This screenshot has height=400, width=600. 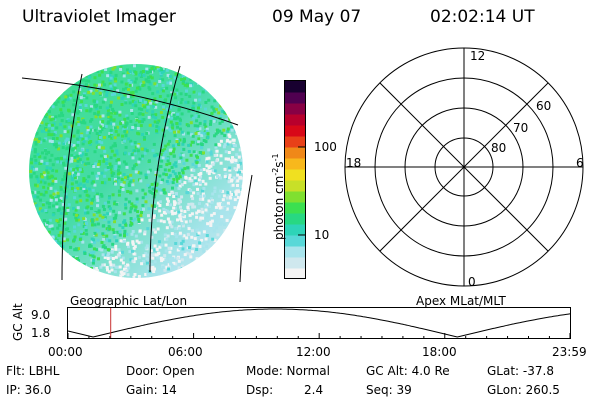 What do you see at coordinates (408, 371) in the screenshot?
I see `gc-alt-value: GC Alt: 4.0 Re` at bounding box center [408, 371].